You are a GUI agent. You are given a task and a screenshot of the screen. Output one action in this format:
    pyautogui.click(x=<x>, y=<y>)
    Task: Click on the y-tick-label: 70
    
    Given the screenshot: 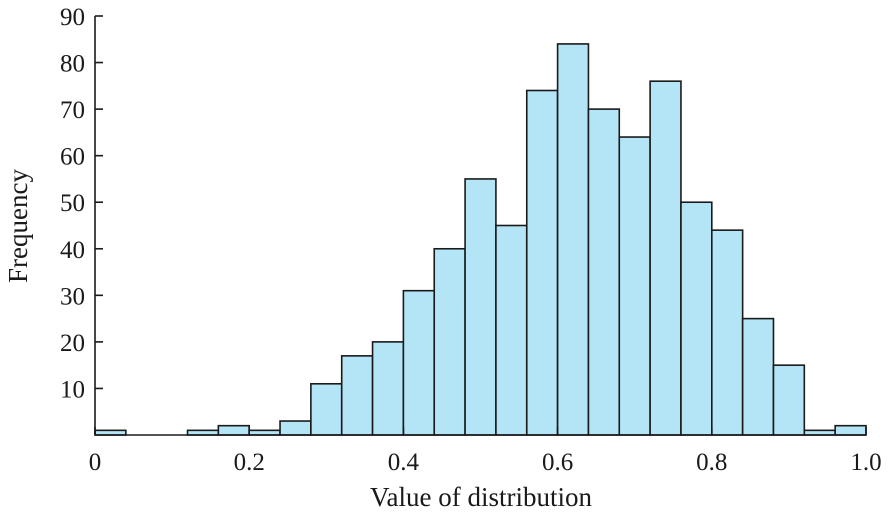 What is the action you would take?
    pyautogui.click(x=72, y=110)
    